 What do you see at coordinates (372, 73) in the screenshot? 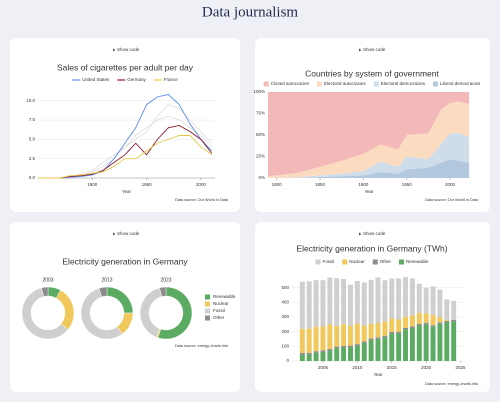
I see `chart-title: Countries by system of government` at bounding box center [372, 73].